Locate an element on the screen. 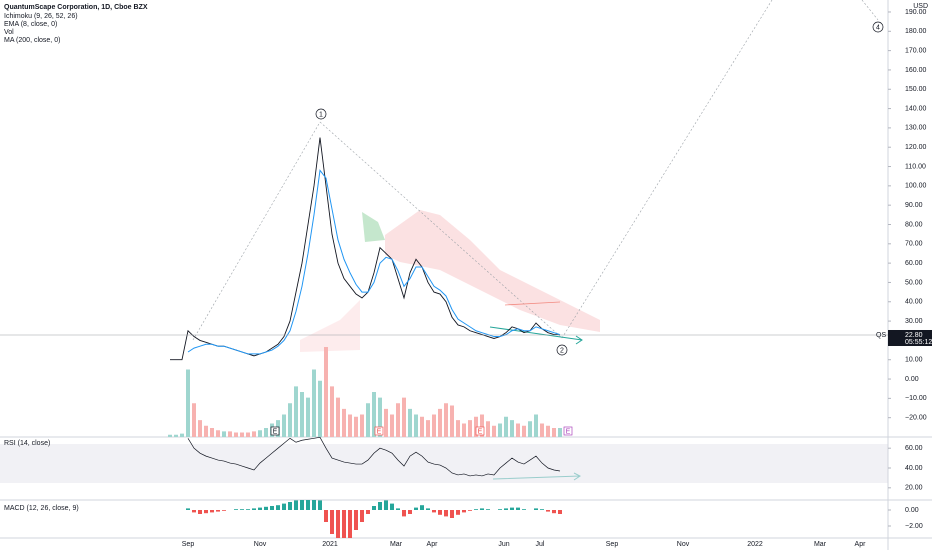 The image size is (932, 555). legend: Vol is located at coordinates (9, 32).